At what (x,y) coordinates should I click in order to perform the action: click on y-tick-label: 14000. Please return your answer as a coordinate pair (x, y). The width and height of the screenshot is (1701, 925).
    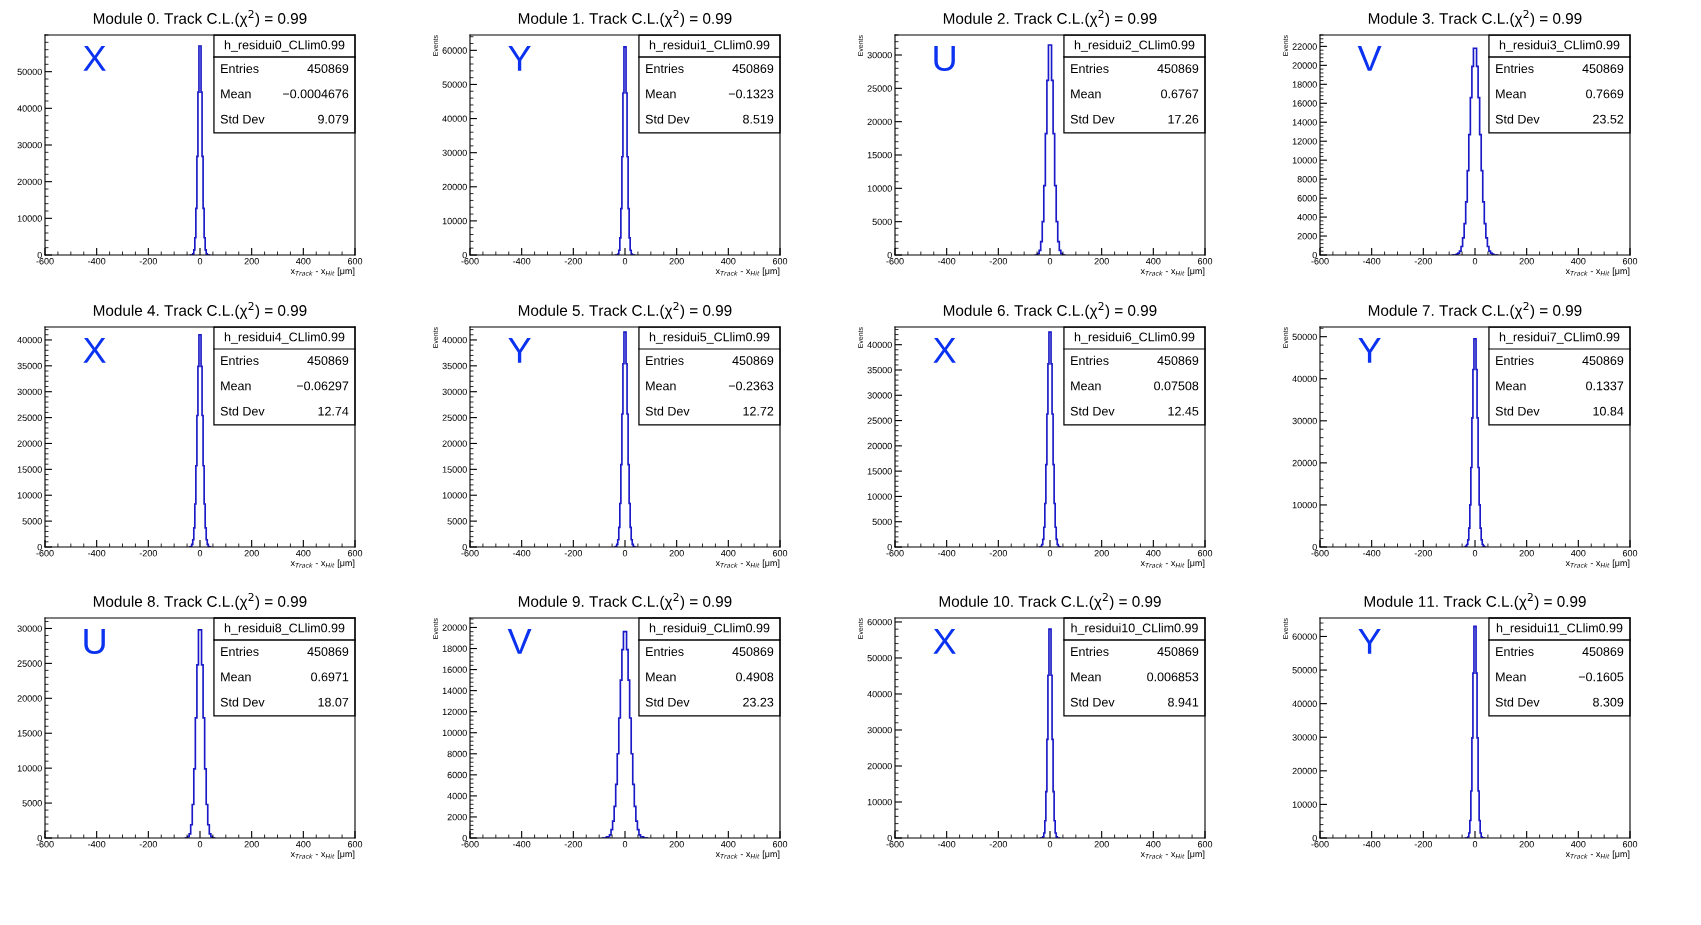
    Looking at the image, I should click on (454, 690).